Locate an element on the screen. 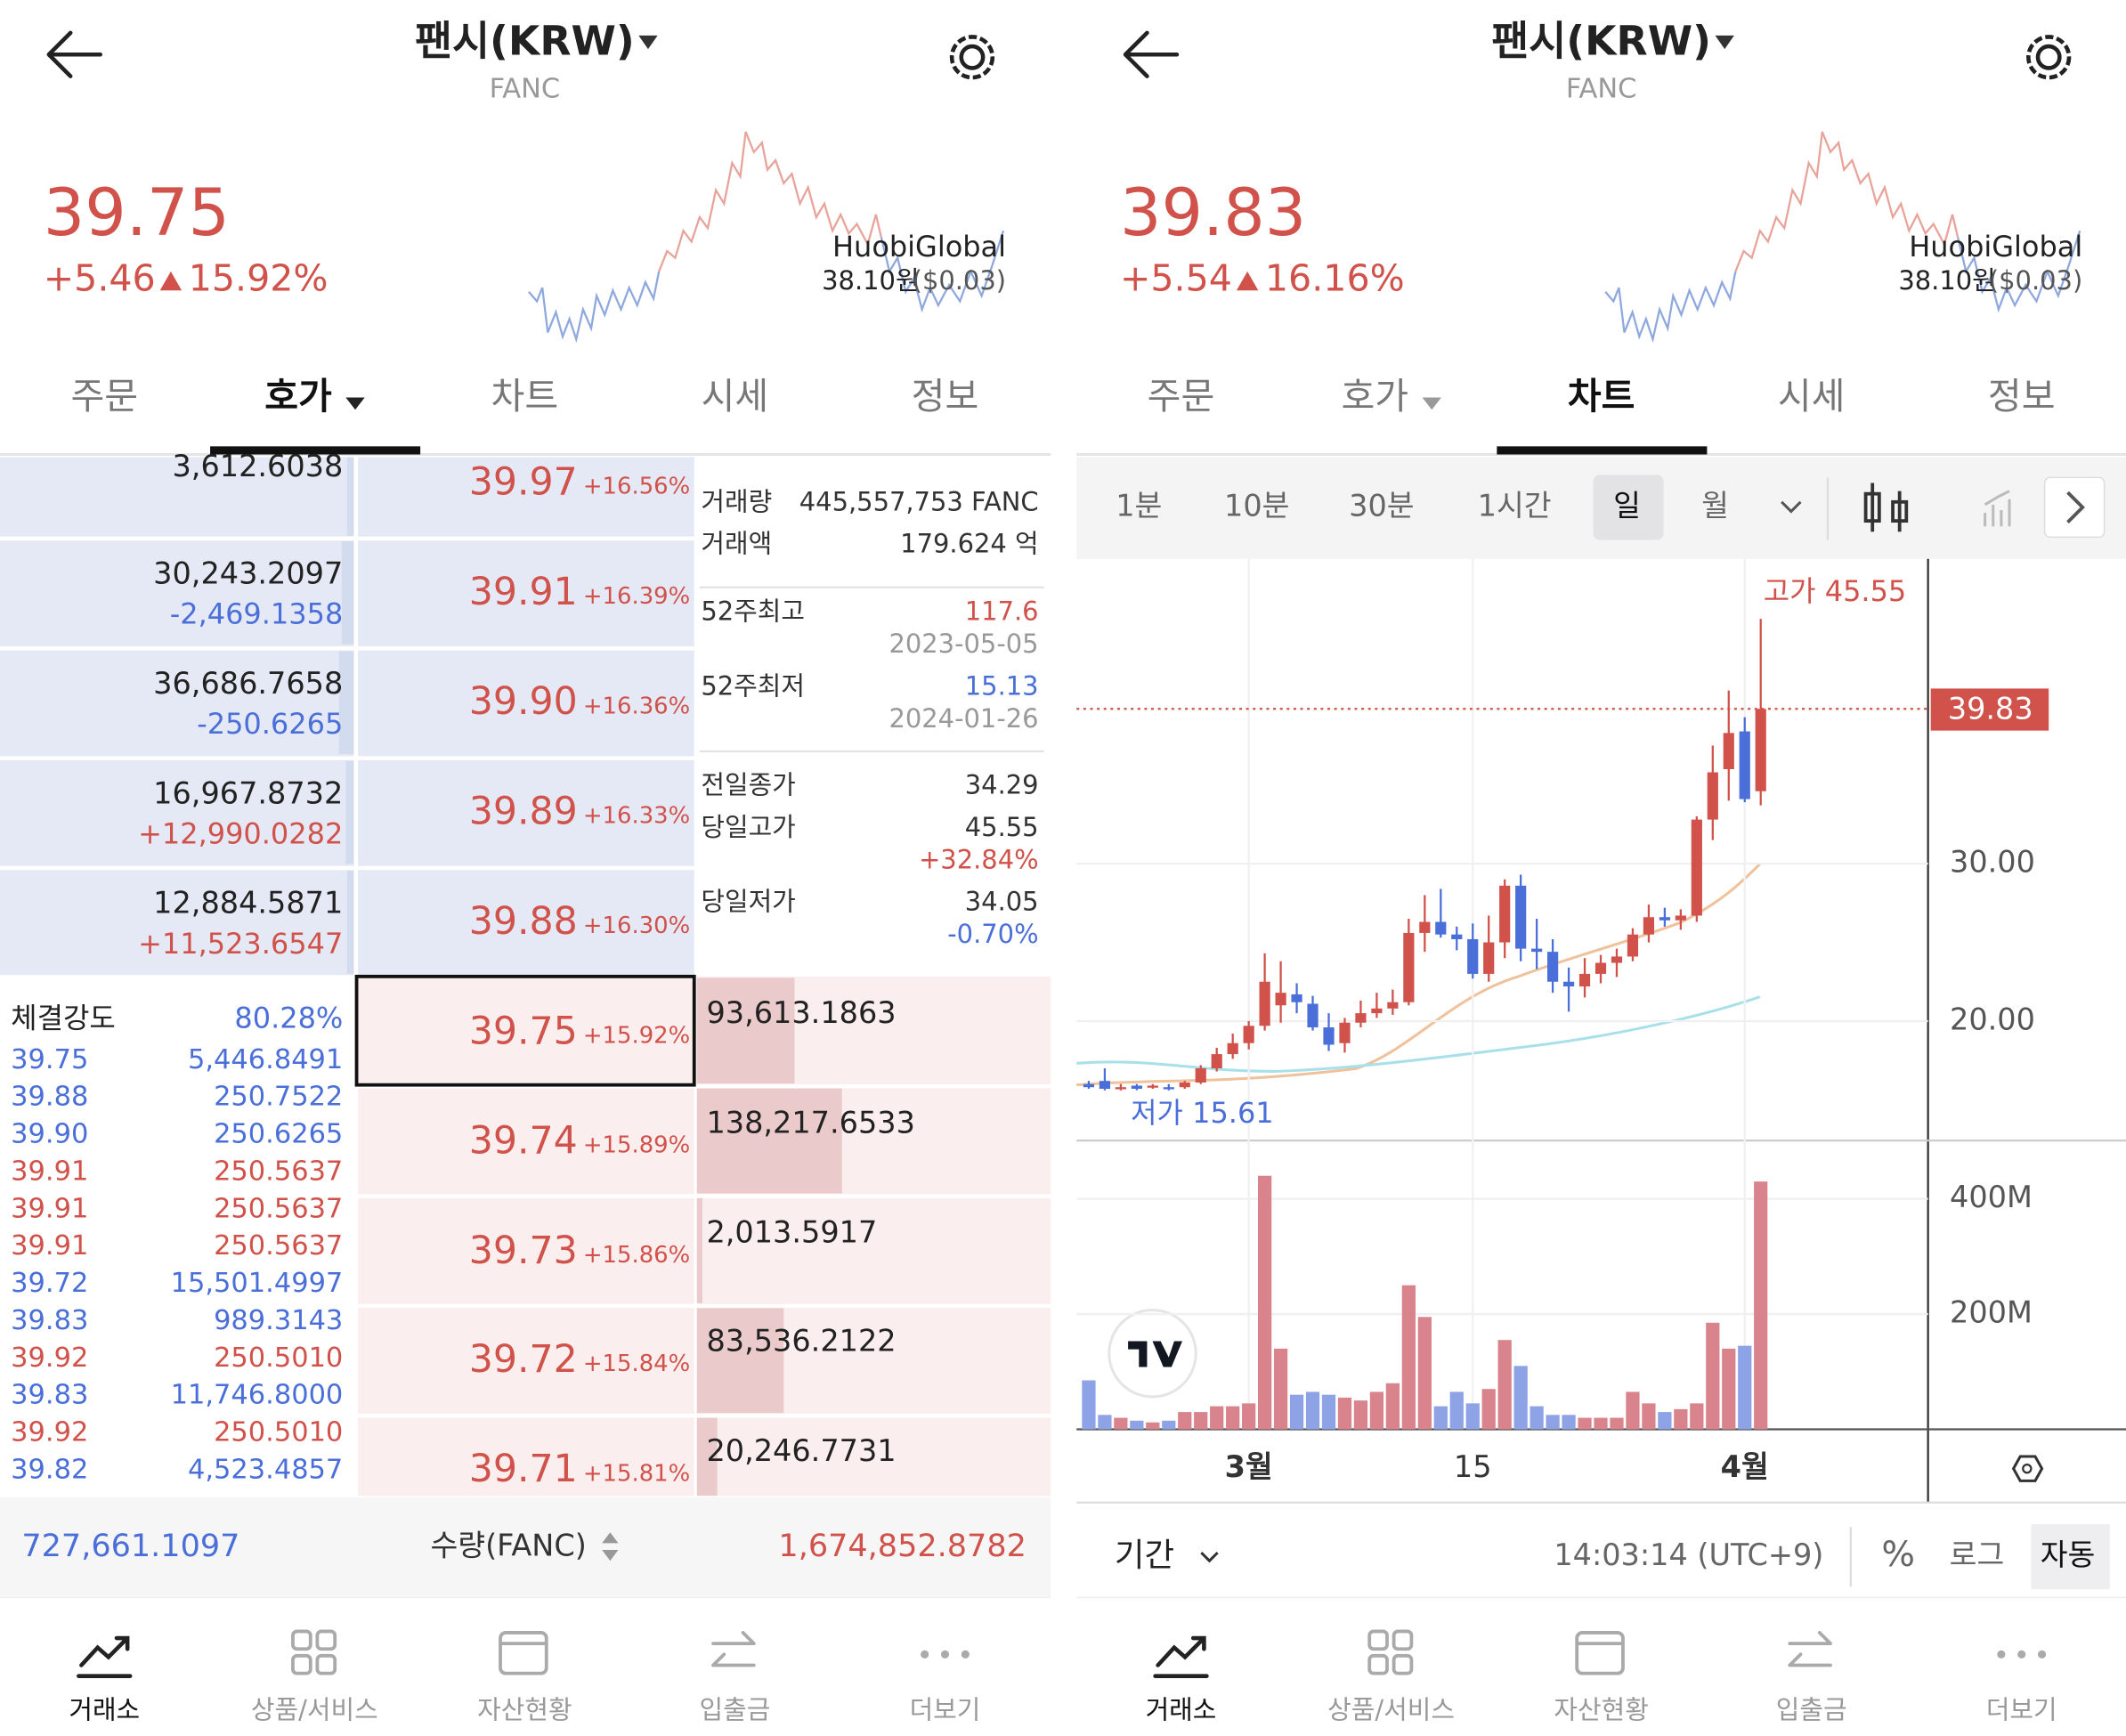 Image resolution: width=2126 pixels, height=1736 pixels. up-arrow is located at coordinates (1247, 281).